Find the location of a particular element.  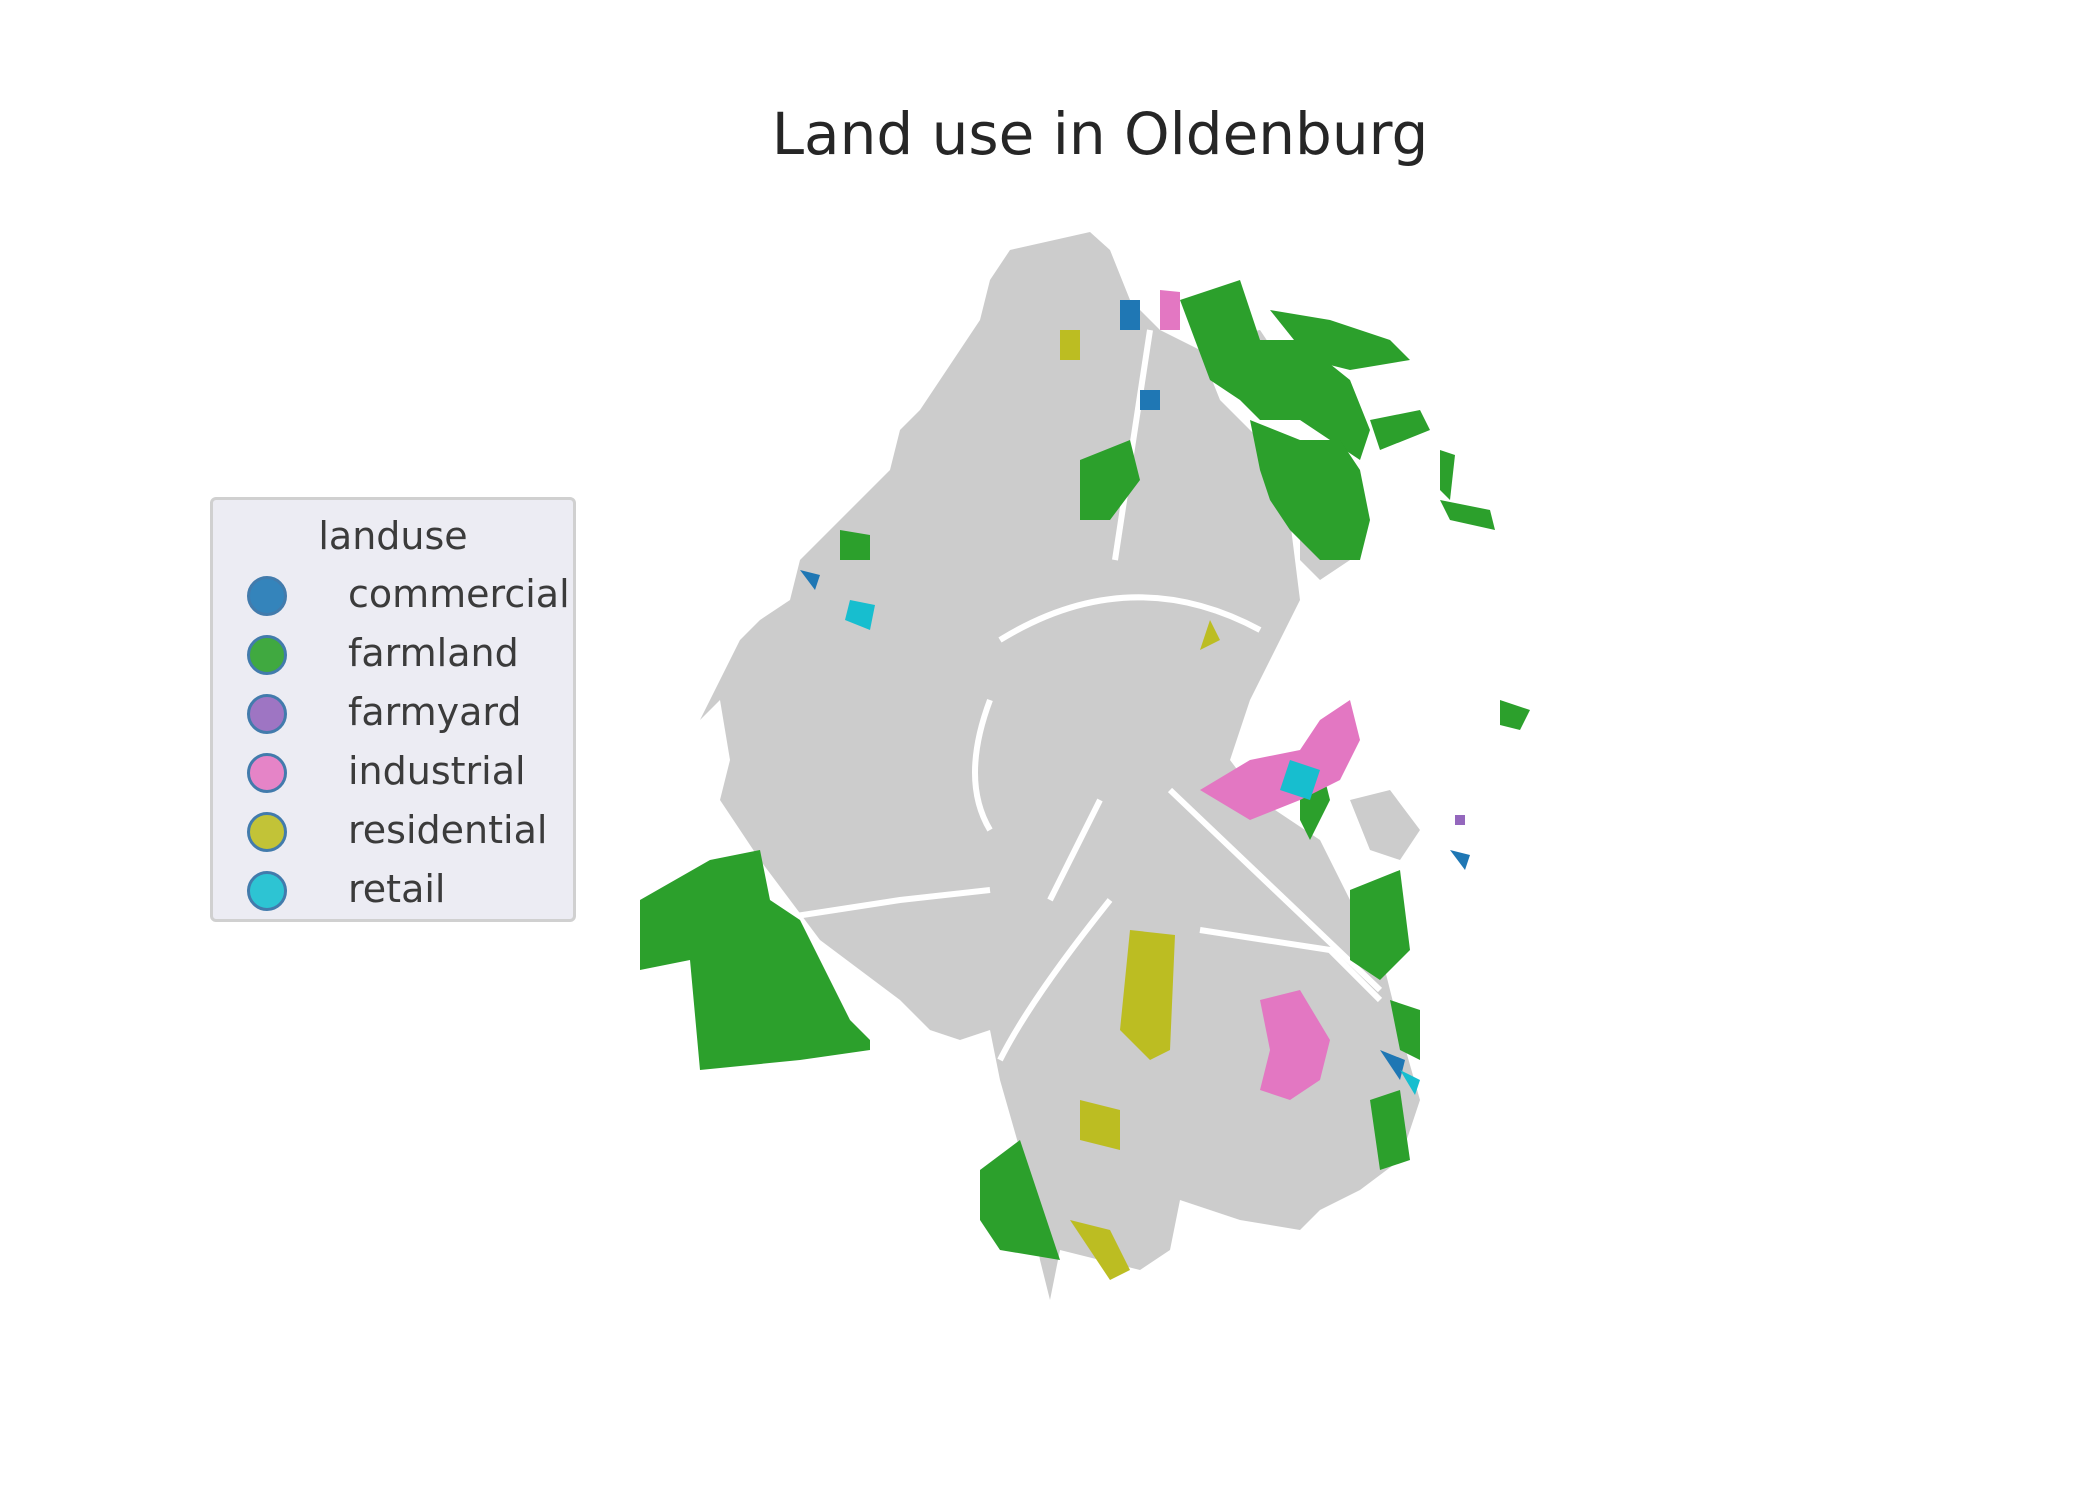

farmyard-areas is located at coordinates (1460, 820).